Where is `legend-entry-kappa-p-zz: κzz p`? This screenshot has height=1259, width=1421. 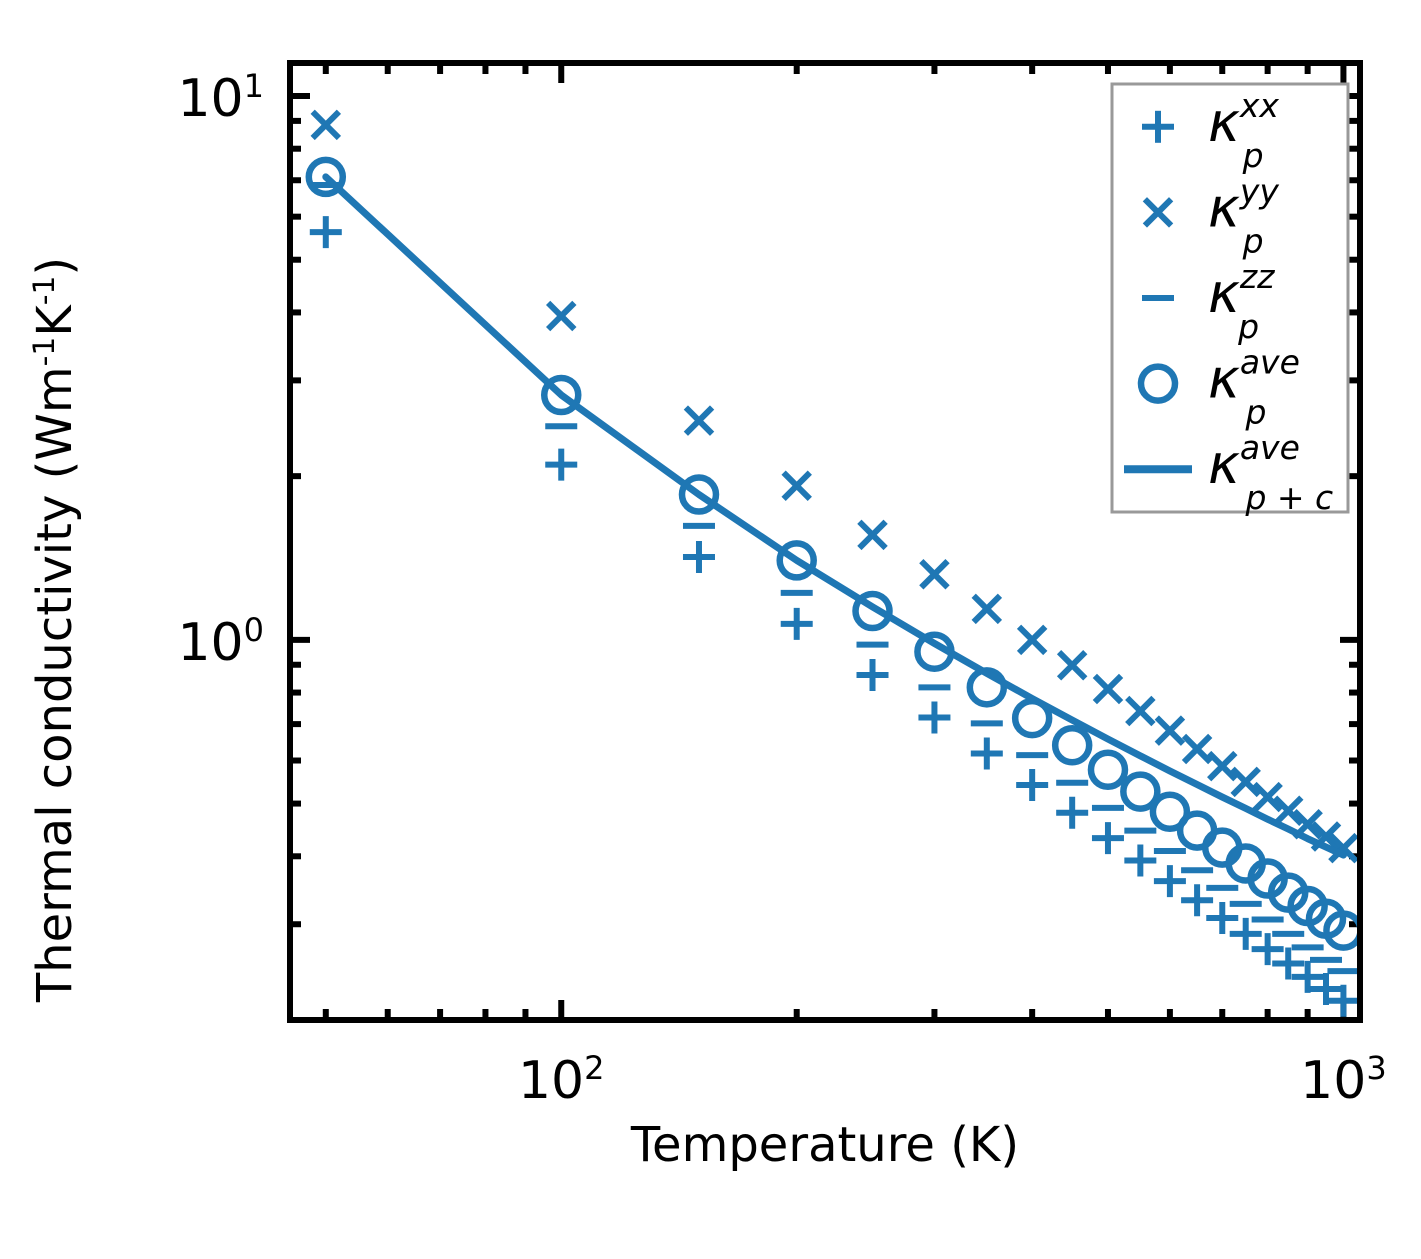 legend-entry-kappa-p-zz: κzz p is located at coordinates (1208, 301).